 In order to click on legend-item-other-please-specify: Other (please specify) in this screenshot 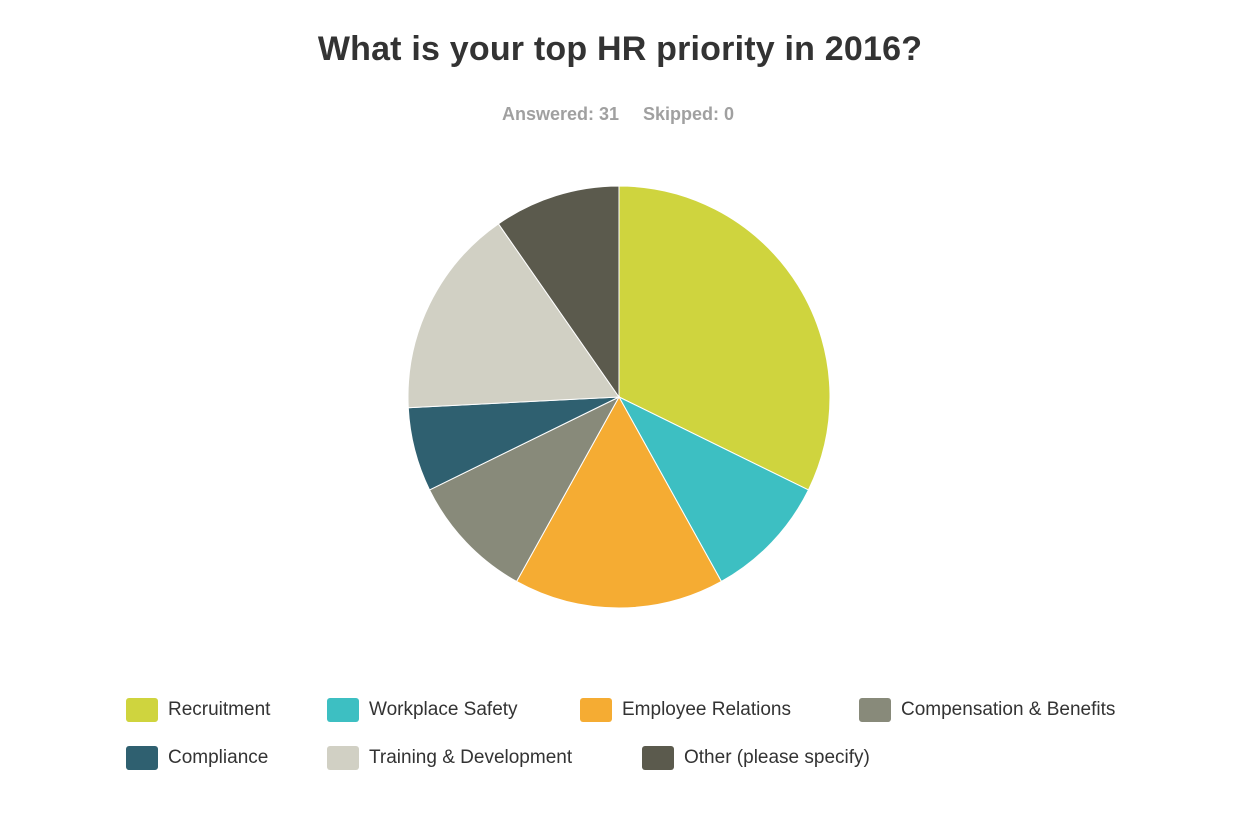, I will do `click(756, 758)`.